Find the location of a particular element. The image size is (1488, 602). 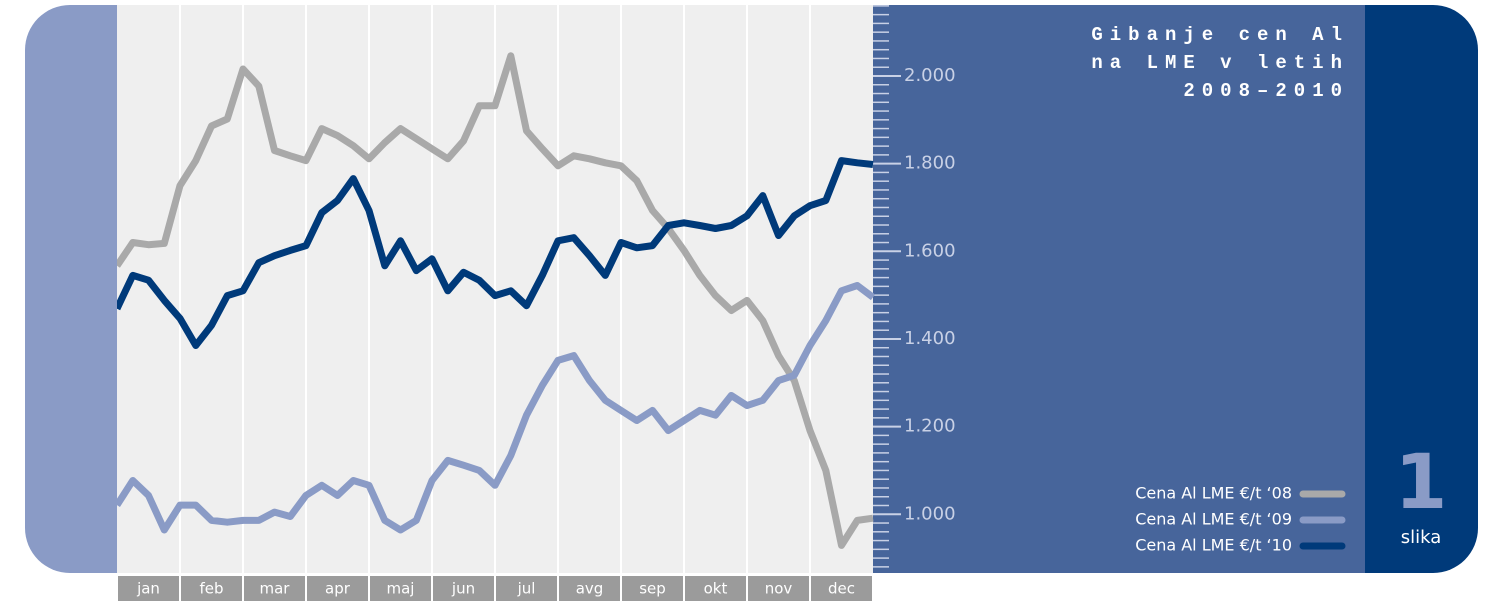

x-tick-label: maj is located at coordinates (401, 589).